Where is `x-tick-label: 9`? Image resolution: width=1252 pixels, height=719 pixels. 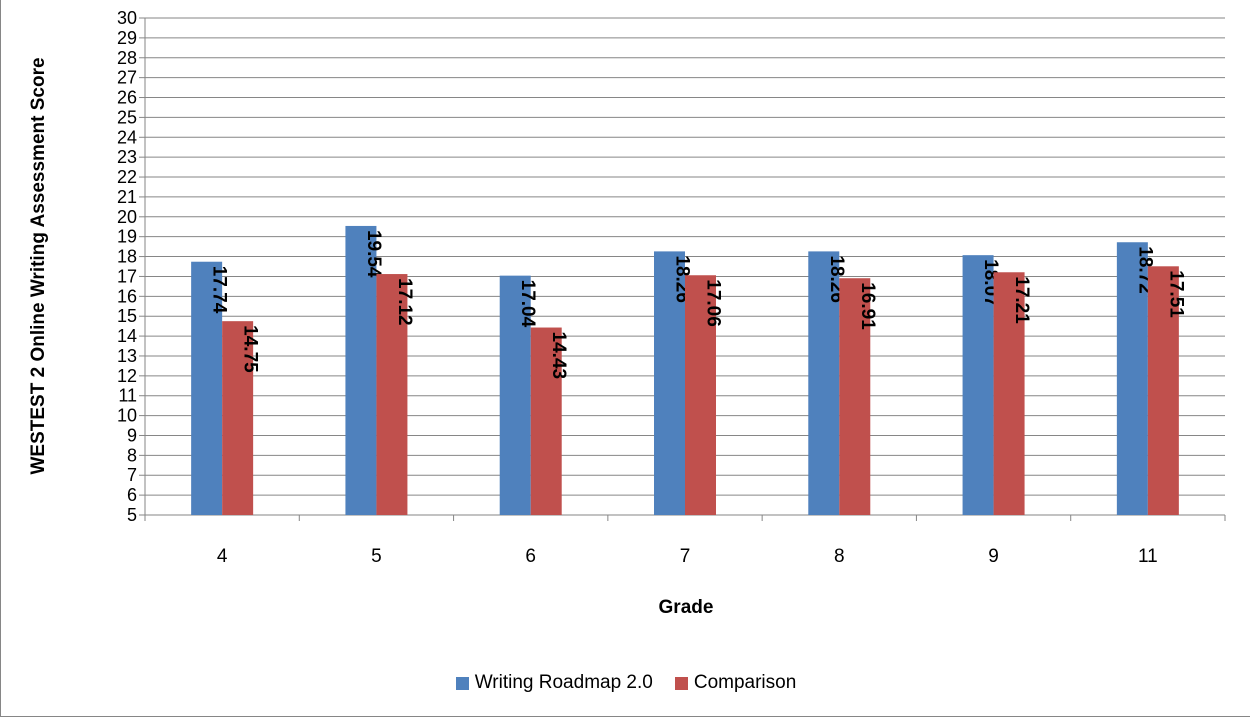 x-tick-label: 9 is located at coordinates (993, 556).